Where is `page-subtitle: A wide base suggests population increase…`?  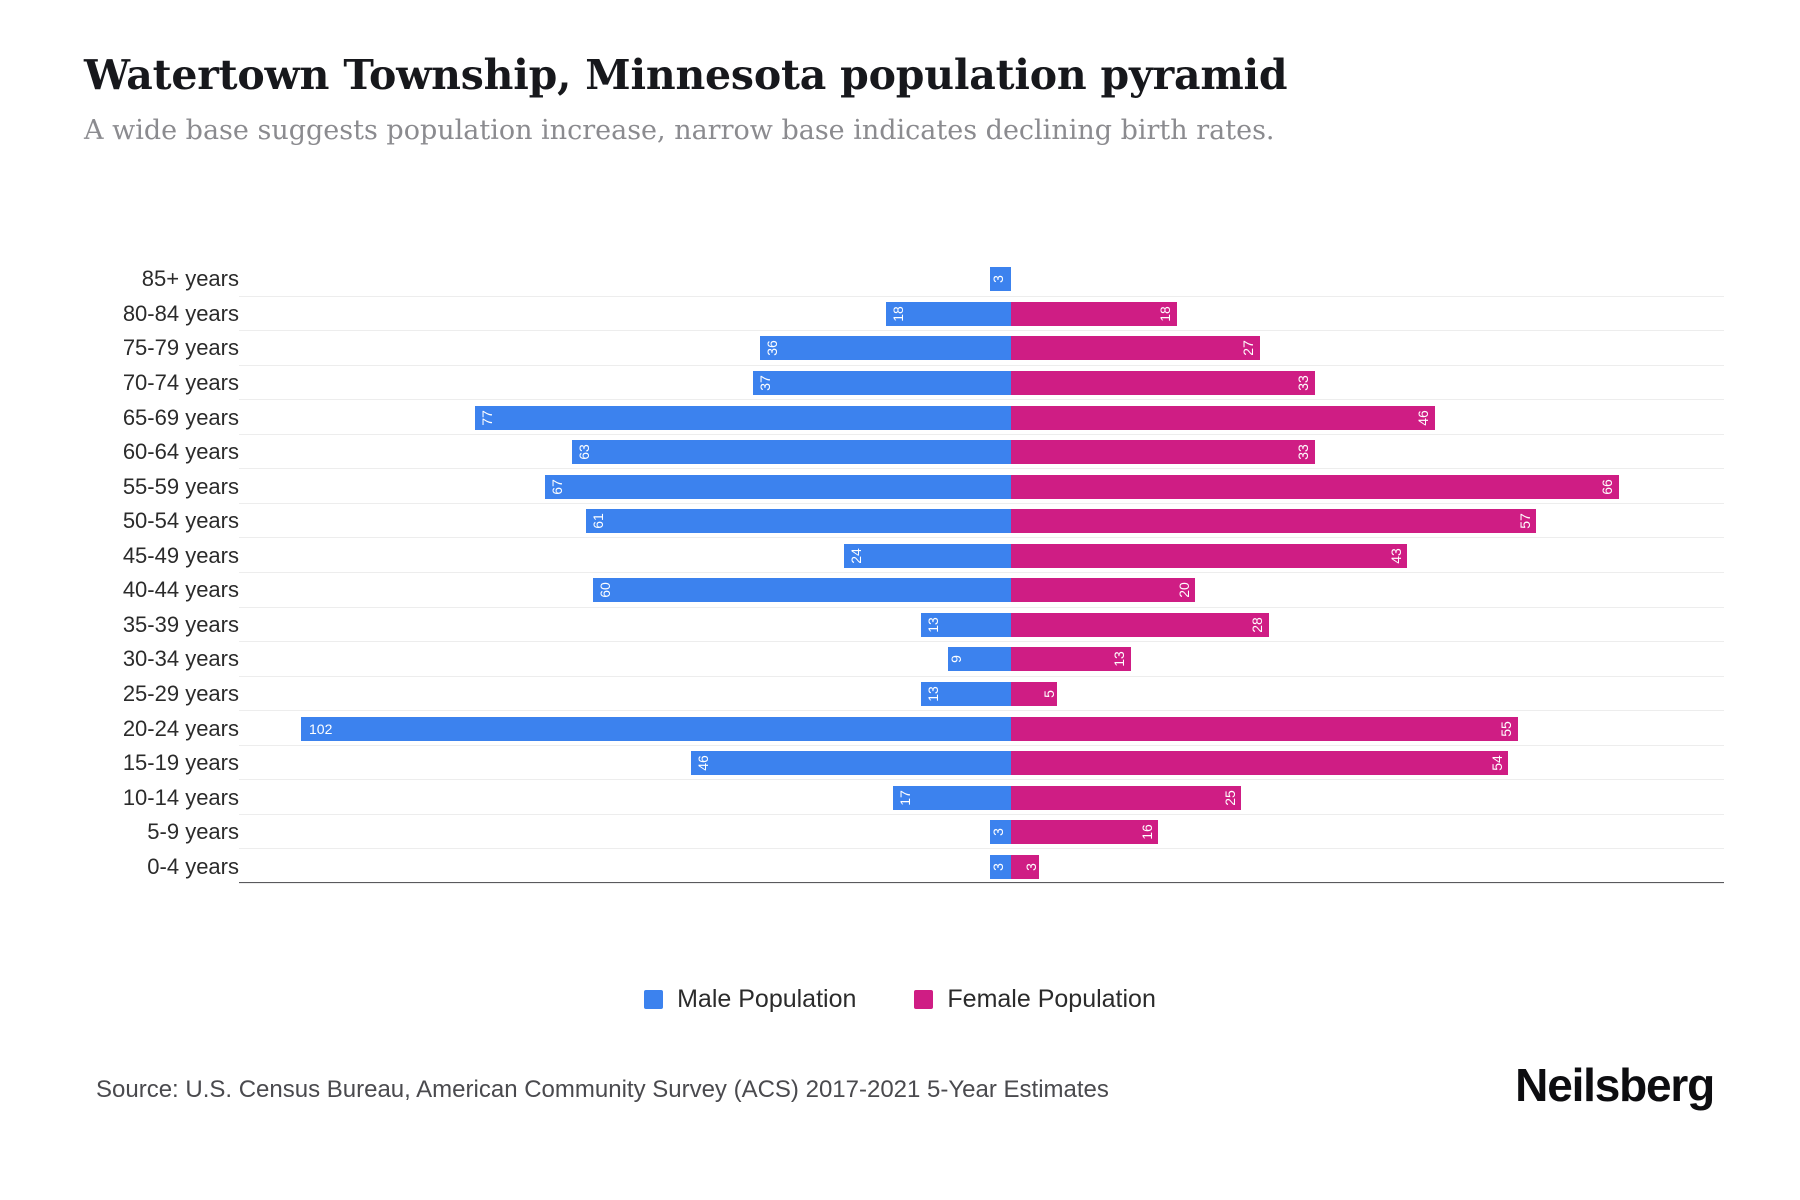 page-subtitle: A wide base suggests population increase… is located at coordinates (679, 131).